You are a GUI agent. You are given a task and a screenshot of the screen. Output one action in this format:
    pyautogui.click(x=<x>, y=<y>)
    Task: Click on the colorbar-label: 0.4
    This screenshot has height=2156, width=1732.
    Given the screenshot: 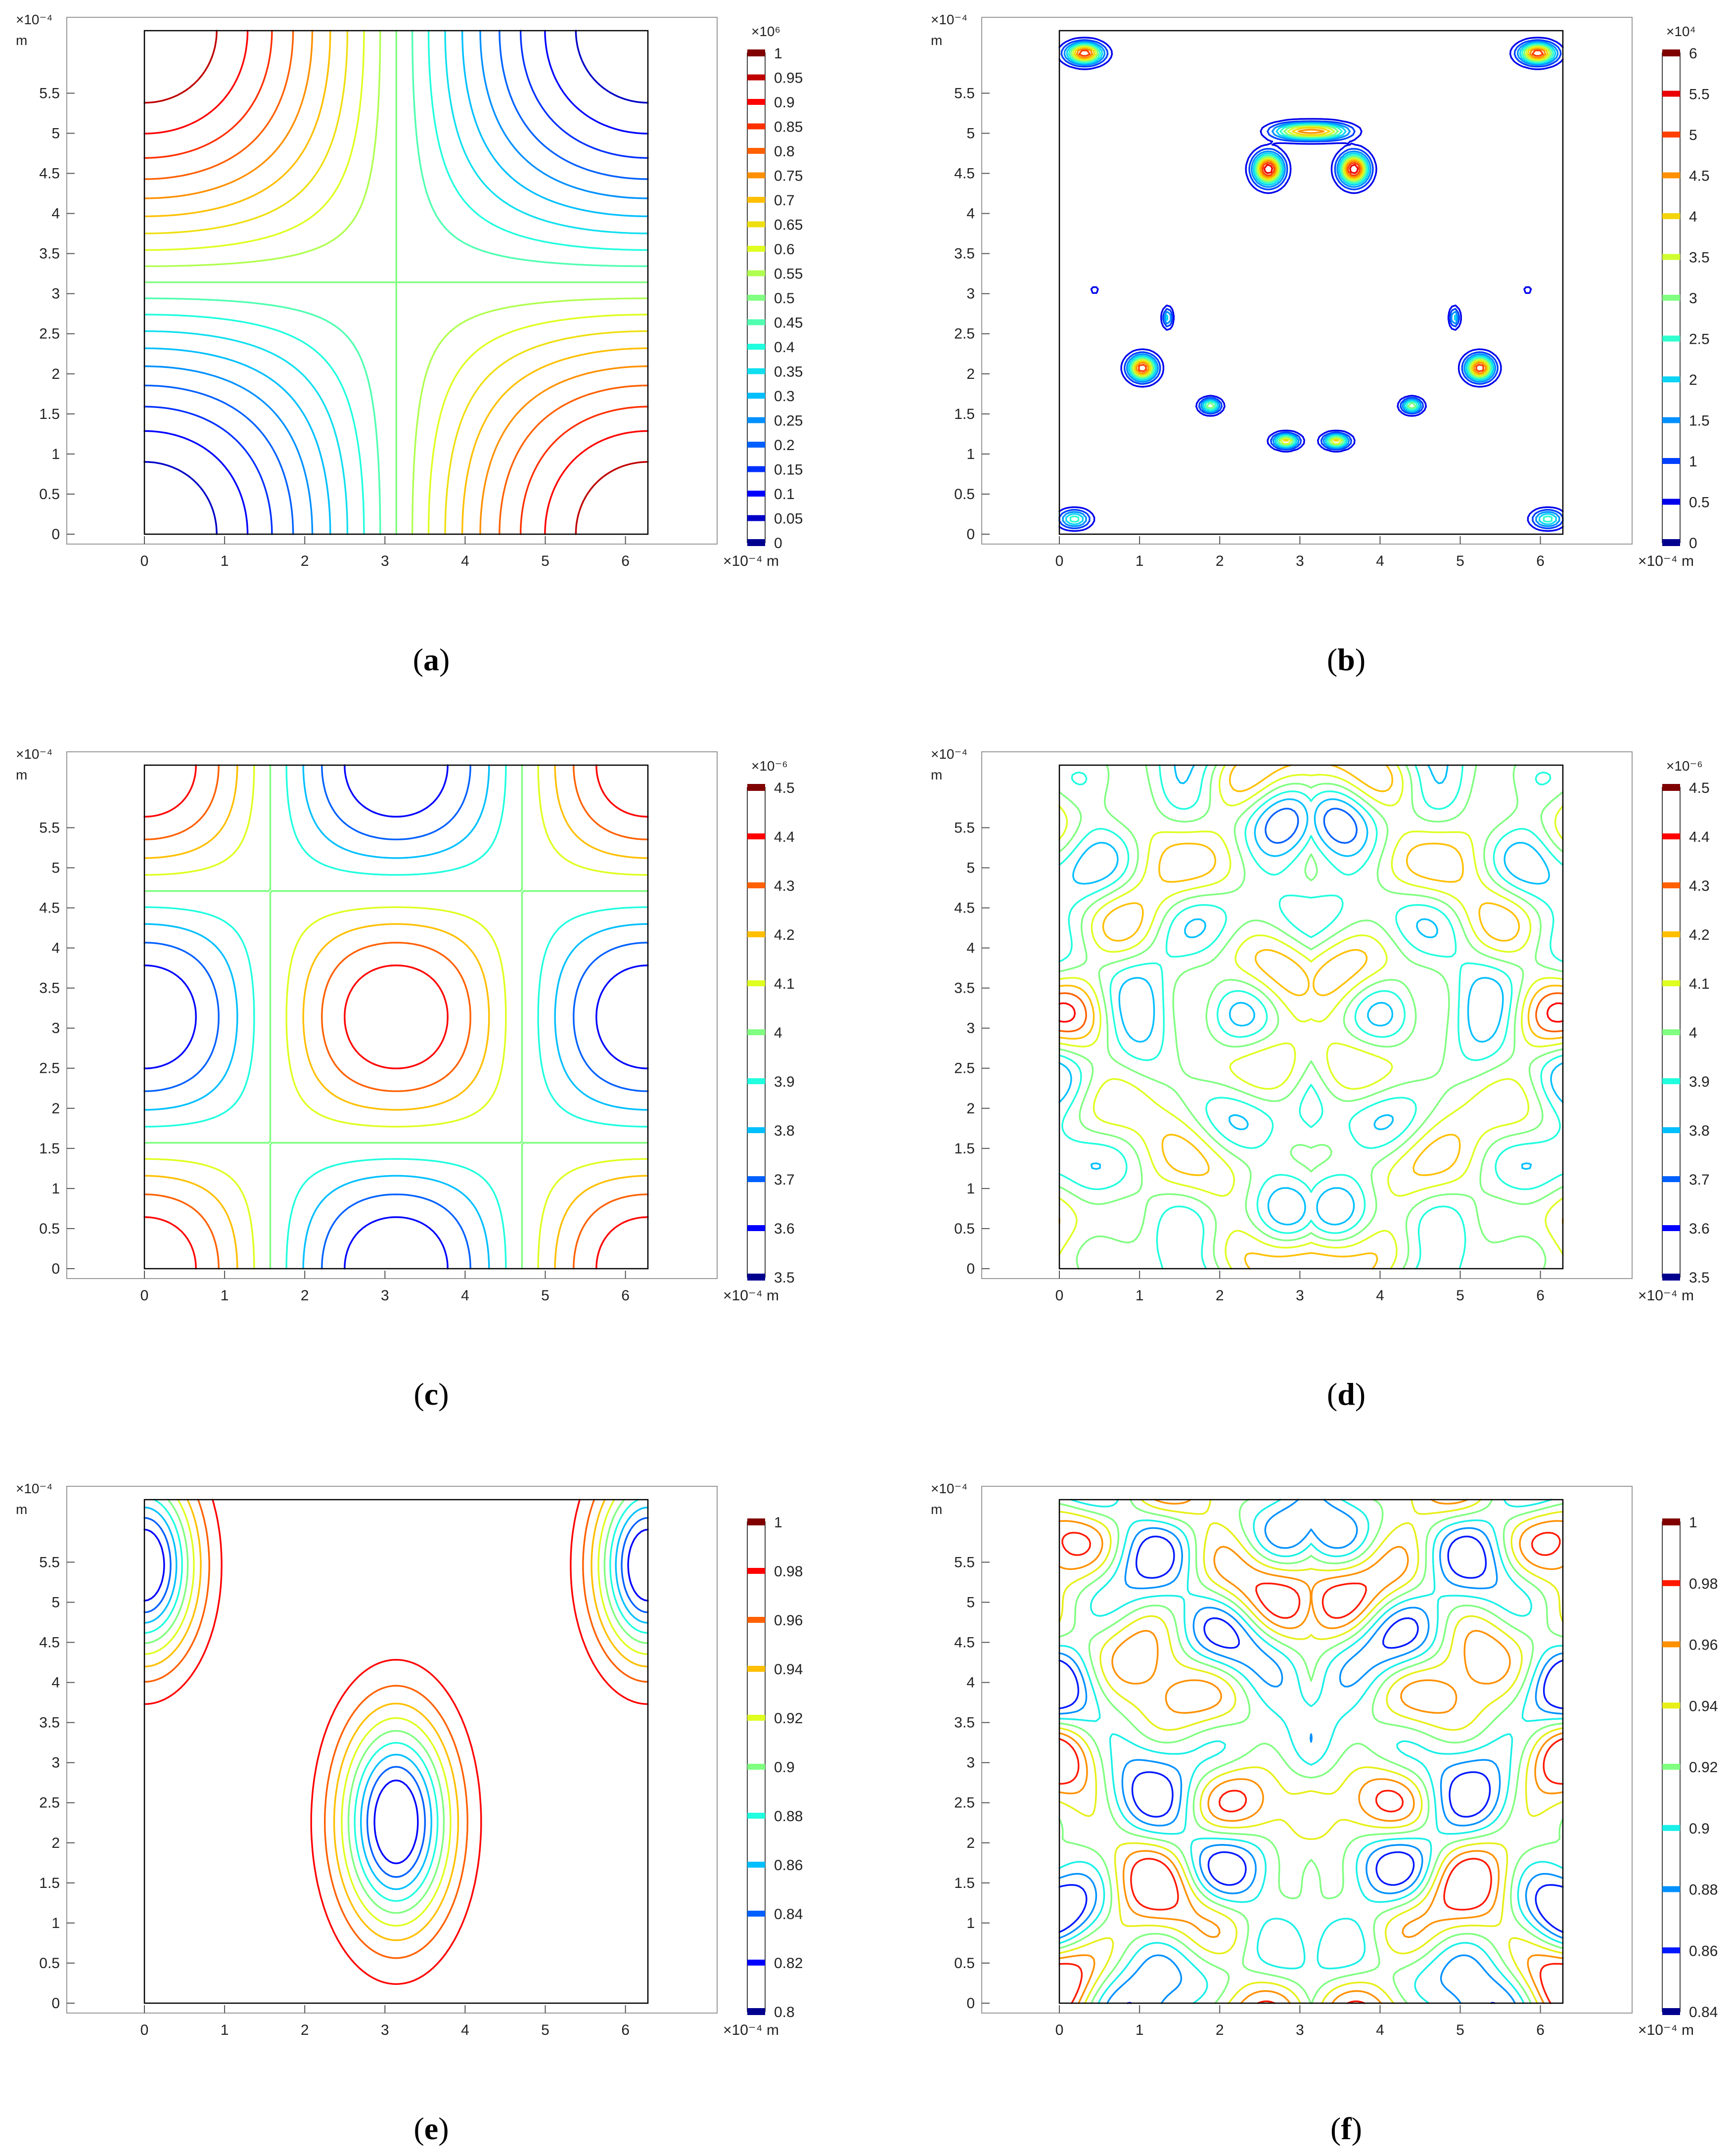 What is the action you would take?
    pyautogui.click(x=784, y=347)
    